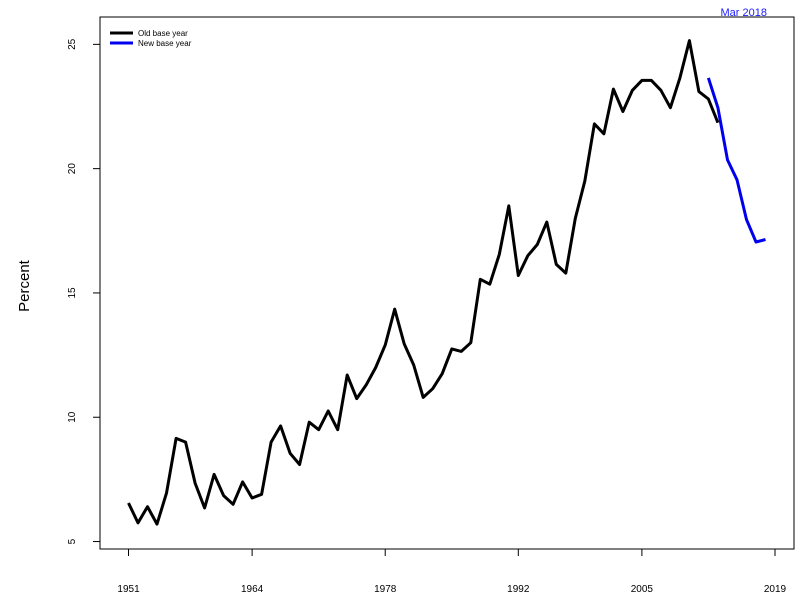 The width and height of the screenshot is (796, 601). I want to click on x-tick-label: 1978, so click(385, 589).